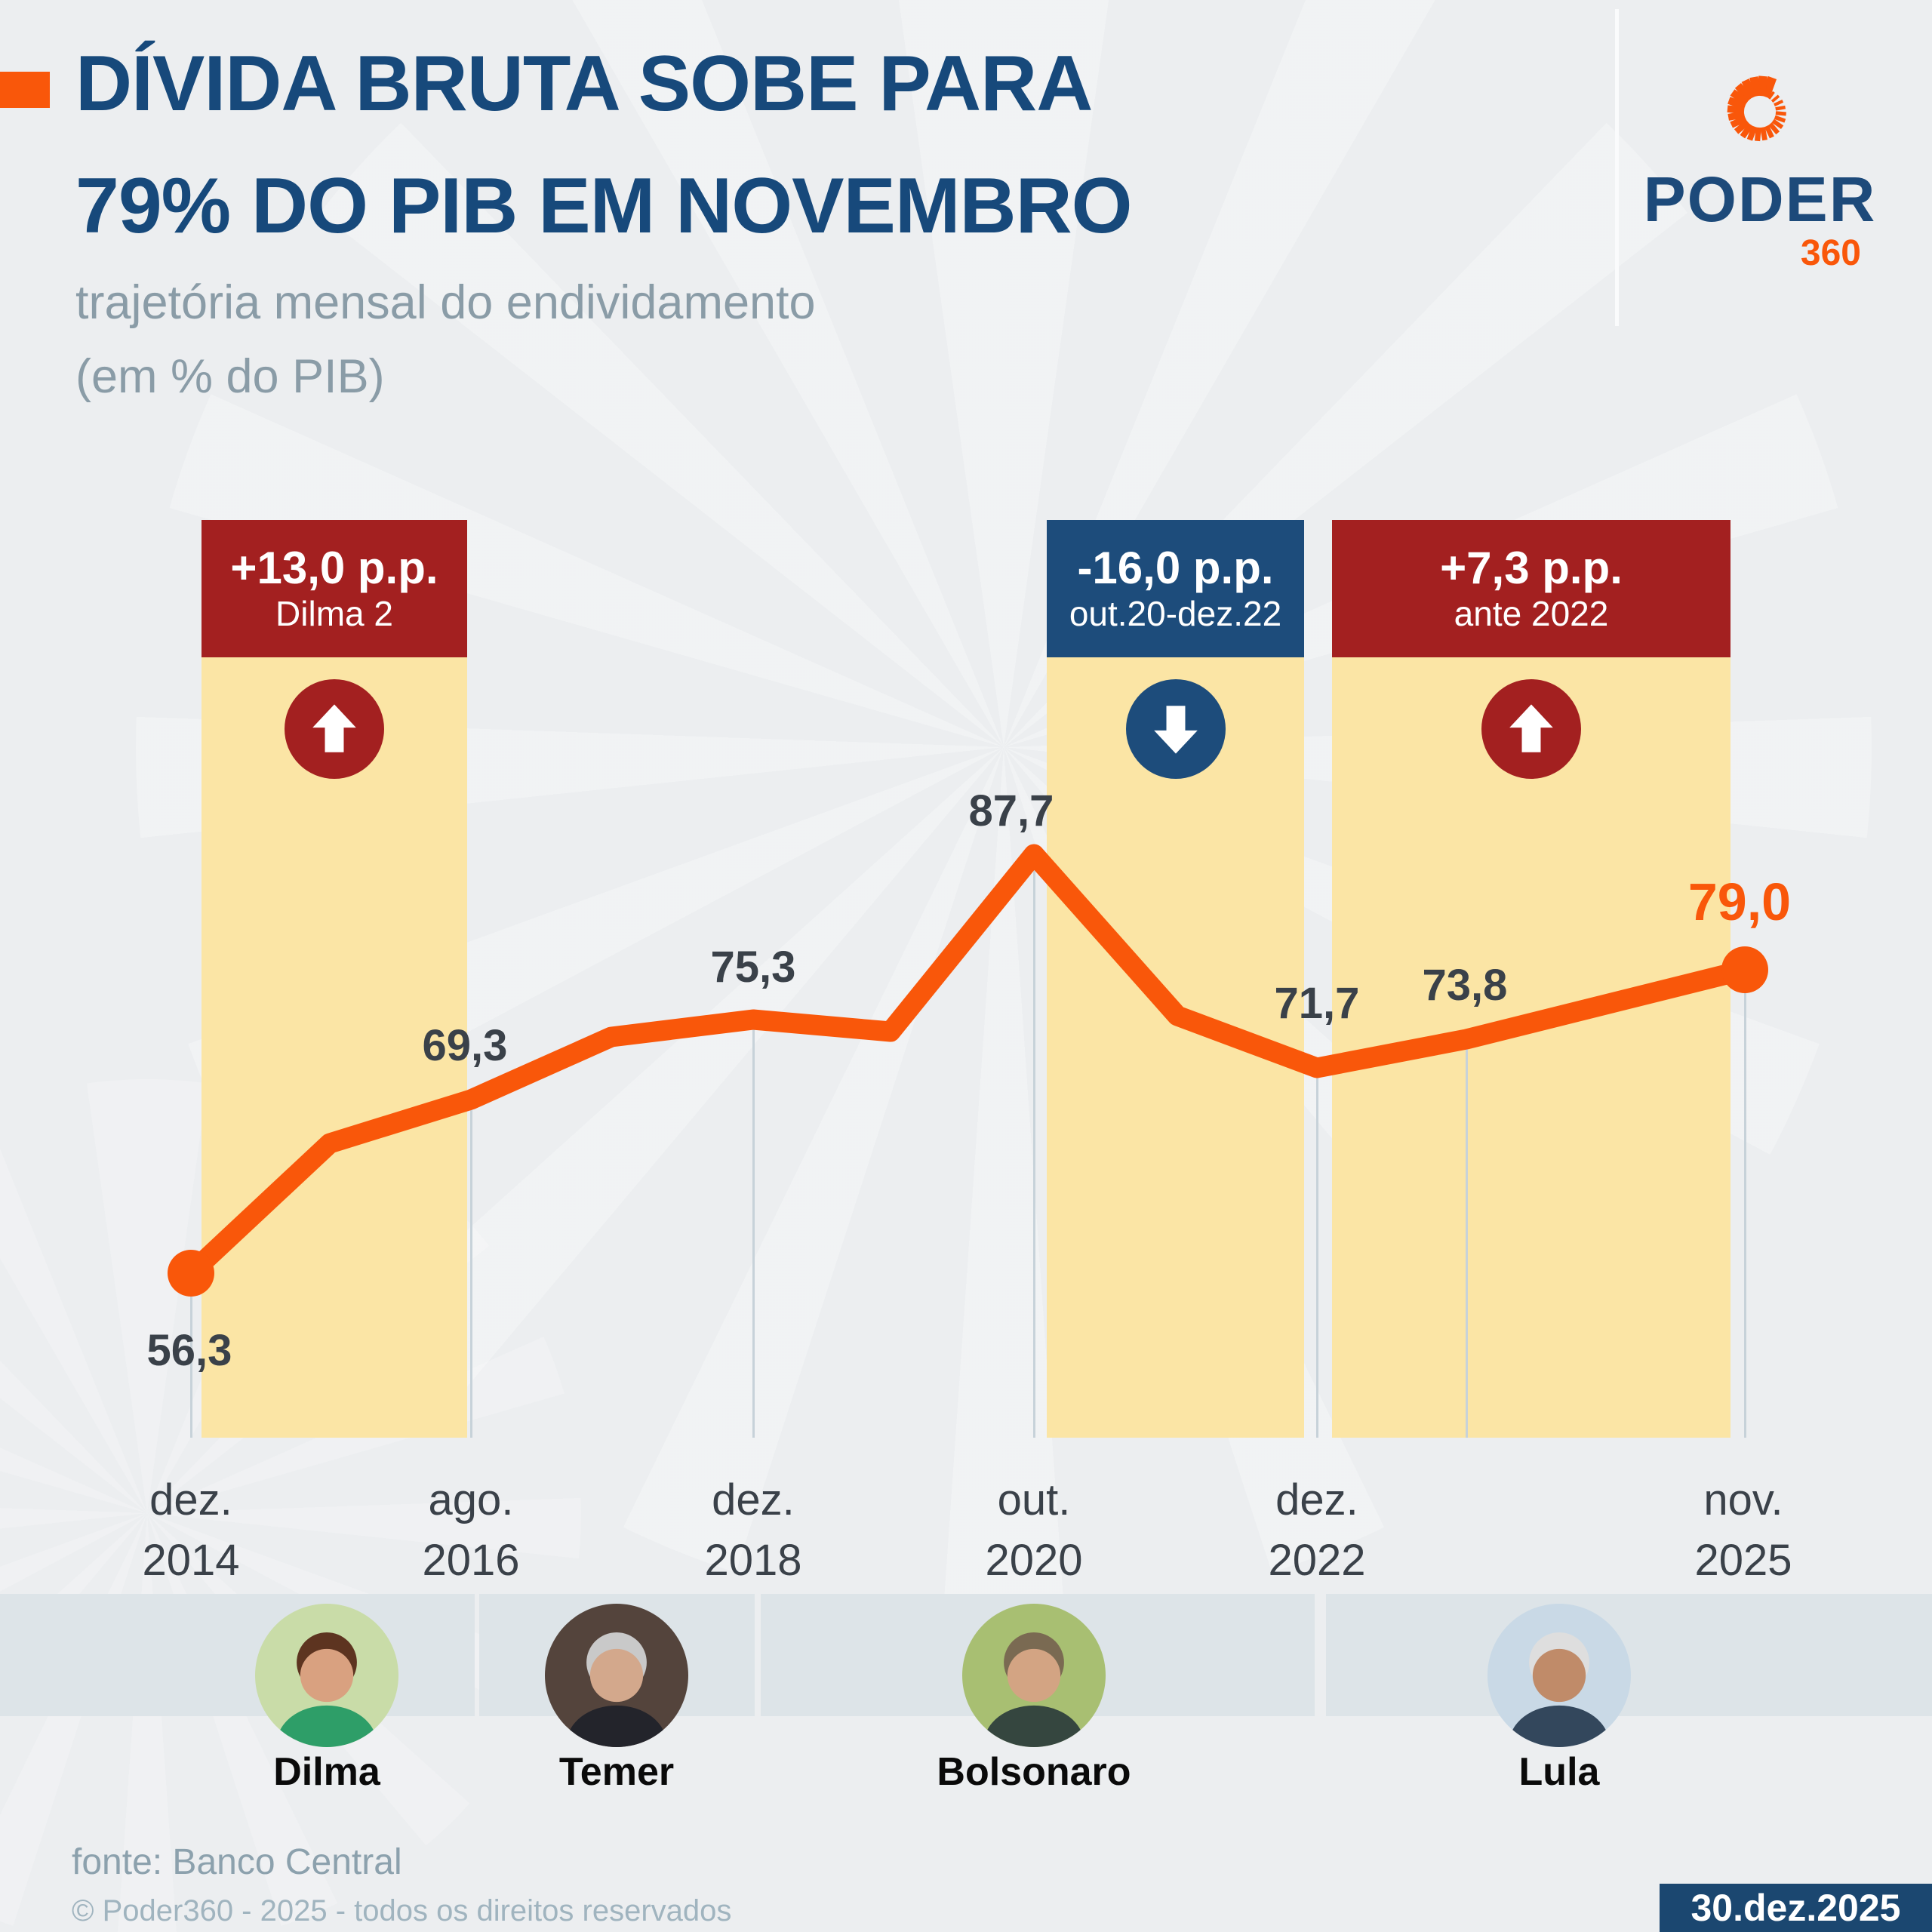  I want to click on sunburst-icon, so click(1756, 108).